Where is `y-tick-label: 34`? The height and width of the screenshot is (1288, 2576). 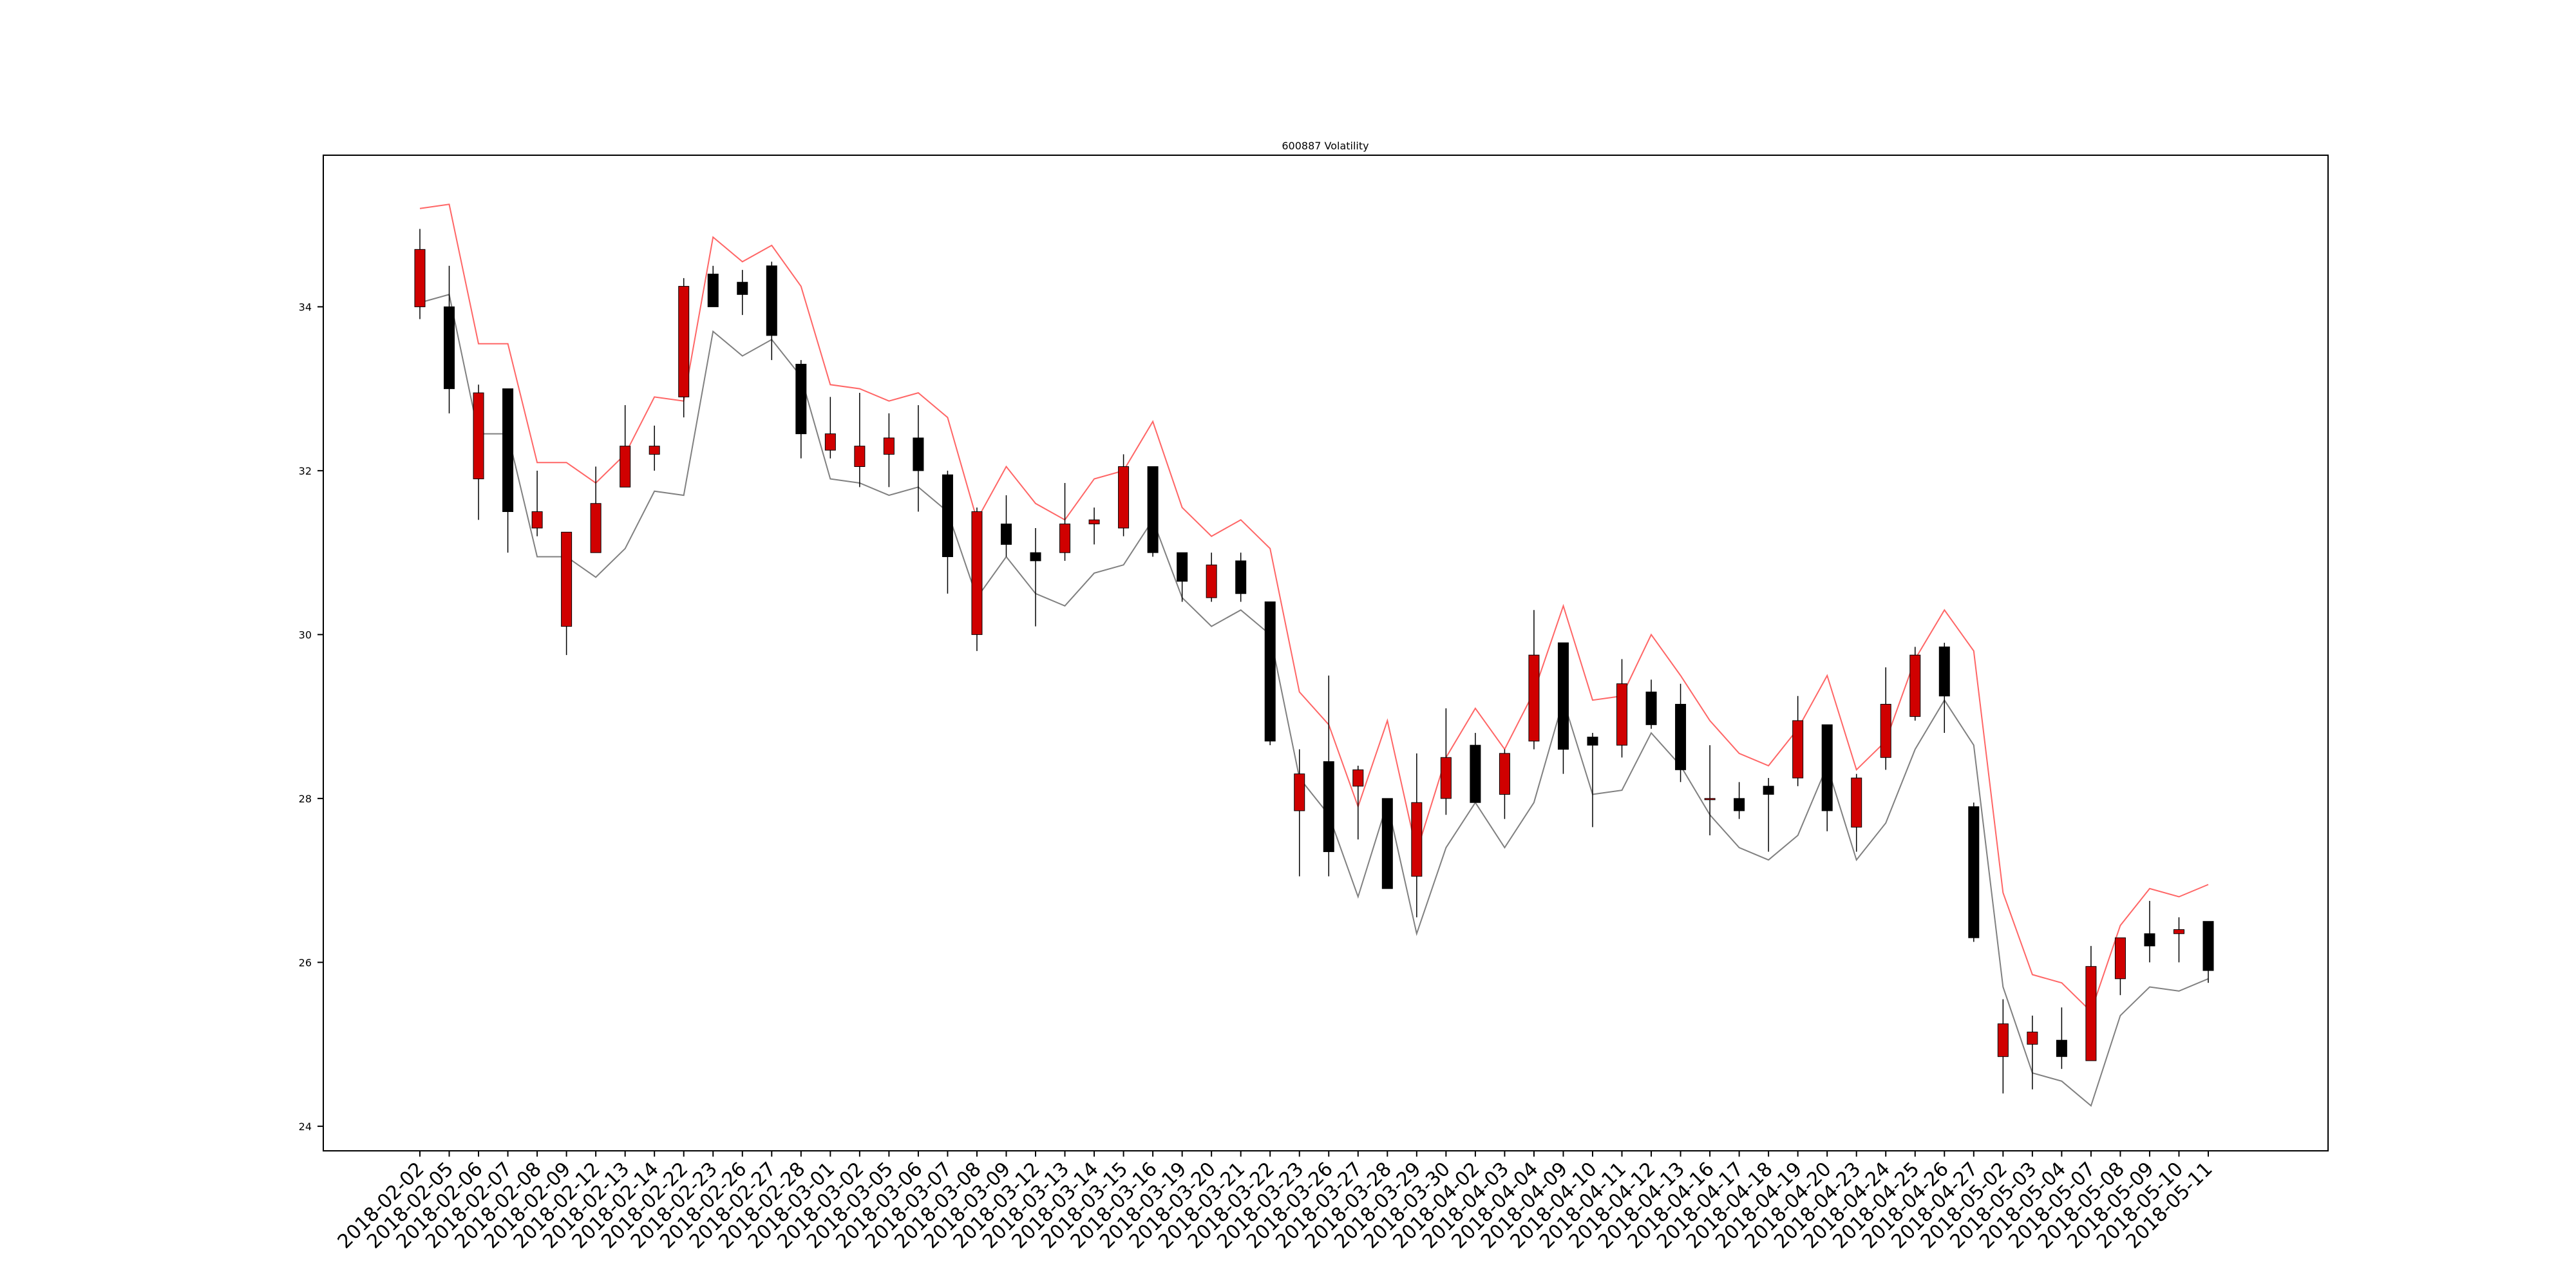 y-tick-label: 34 is located at coordinates (305, 307).